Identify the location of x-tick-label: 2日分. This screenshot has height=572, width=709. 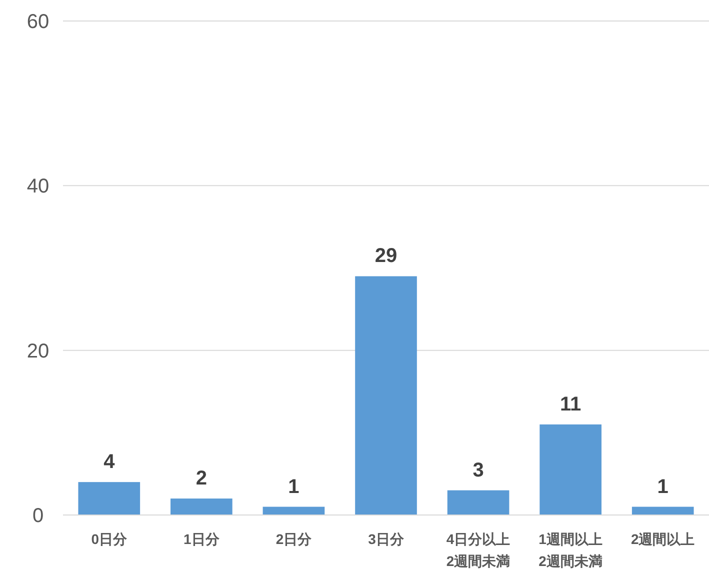
(294, 539).